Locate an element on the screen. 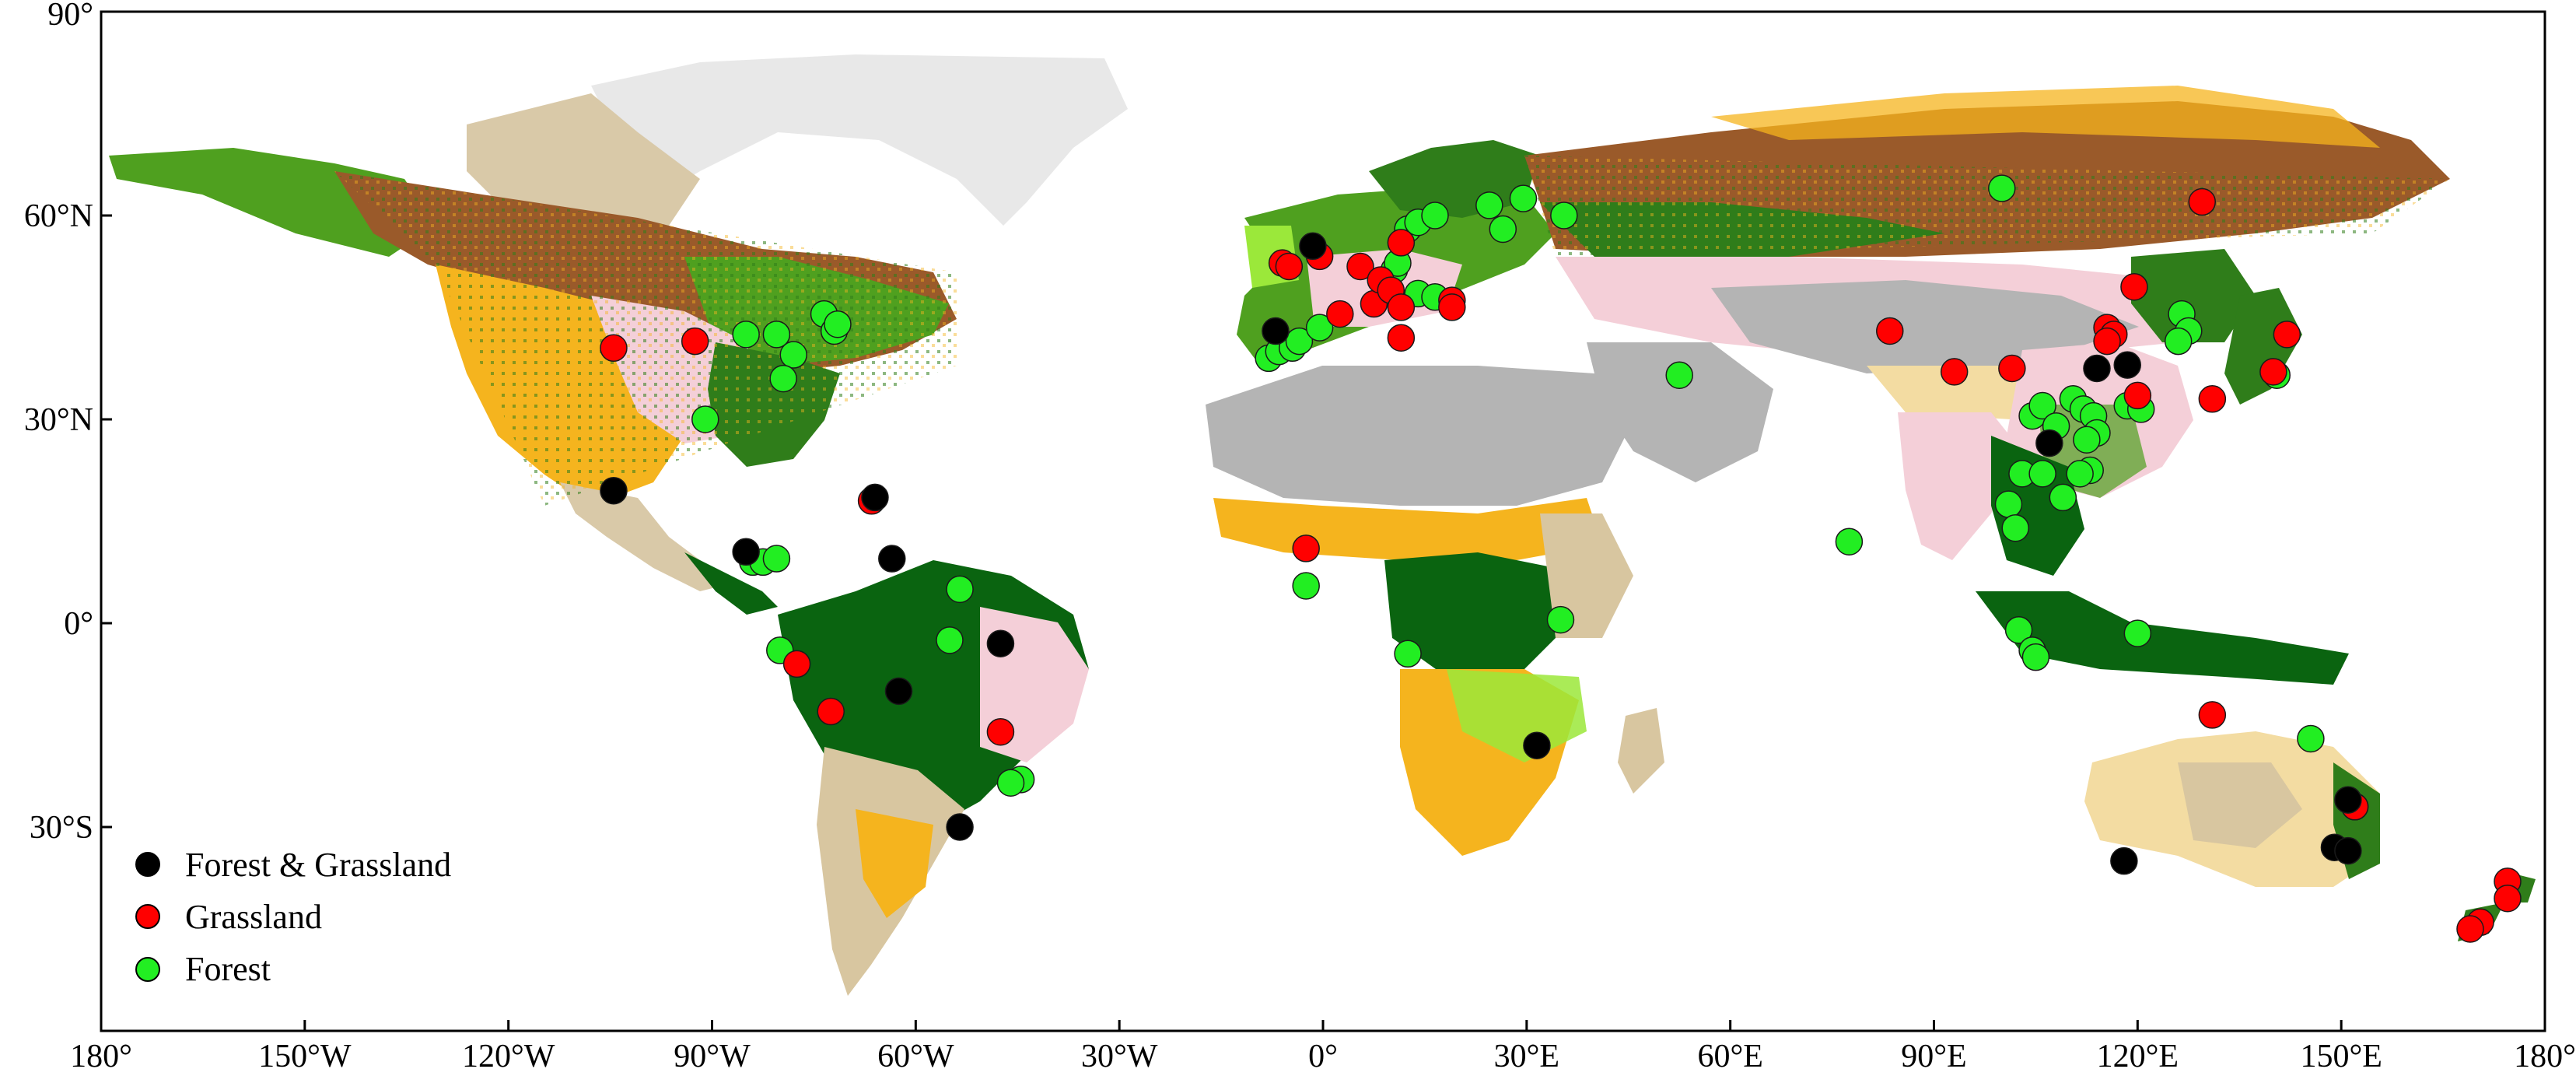 Image resolution: width=2576 pixels, height=1083 pixels. x-tick-label: 30°E is located at coordinates (1527, 1056).